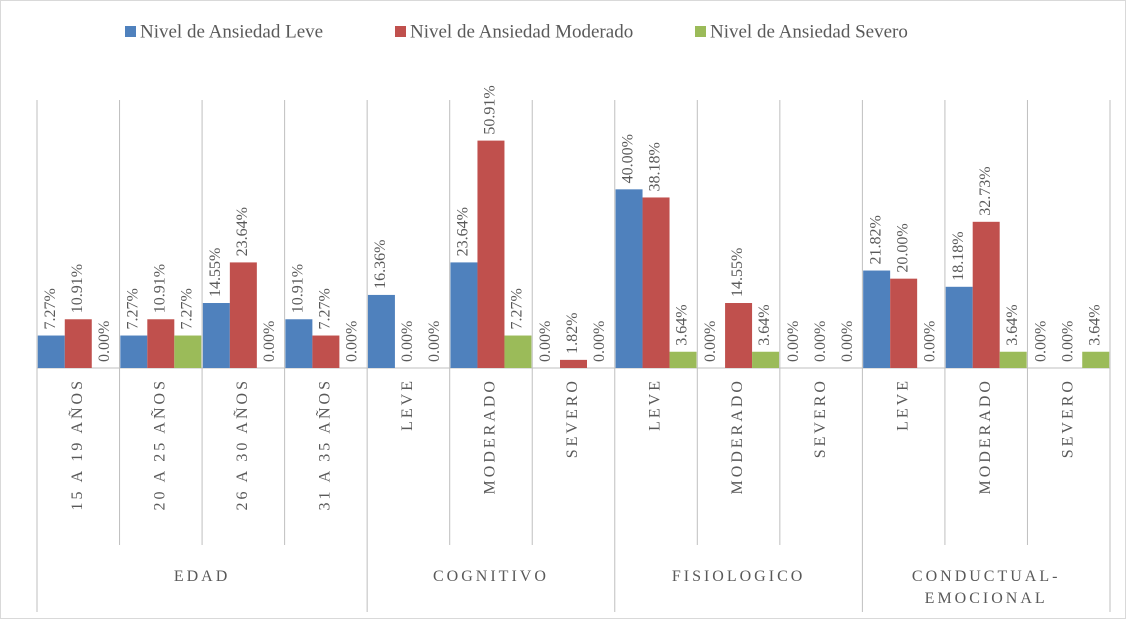 This screenshot has height=619, width=1126. Describe the element at coordinates (809, 31) in the screenshot. I see `legend-label: Nivel de Ansiedad Severo` at that location.